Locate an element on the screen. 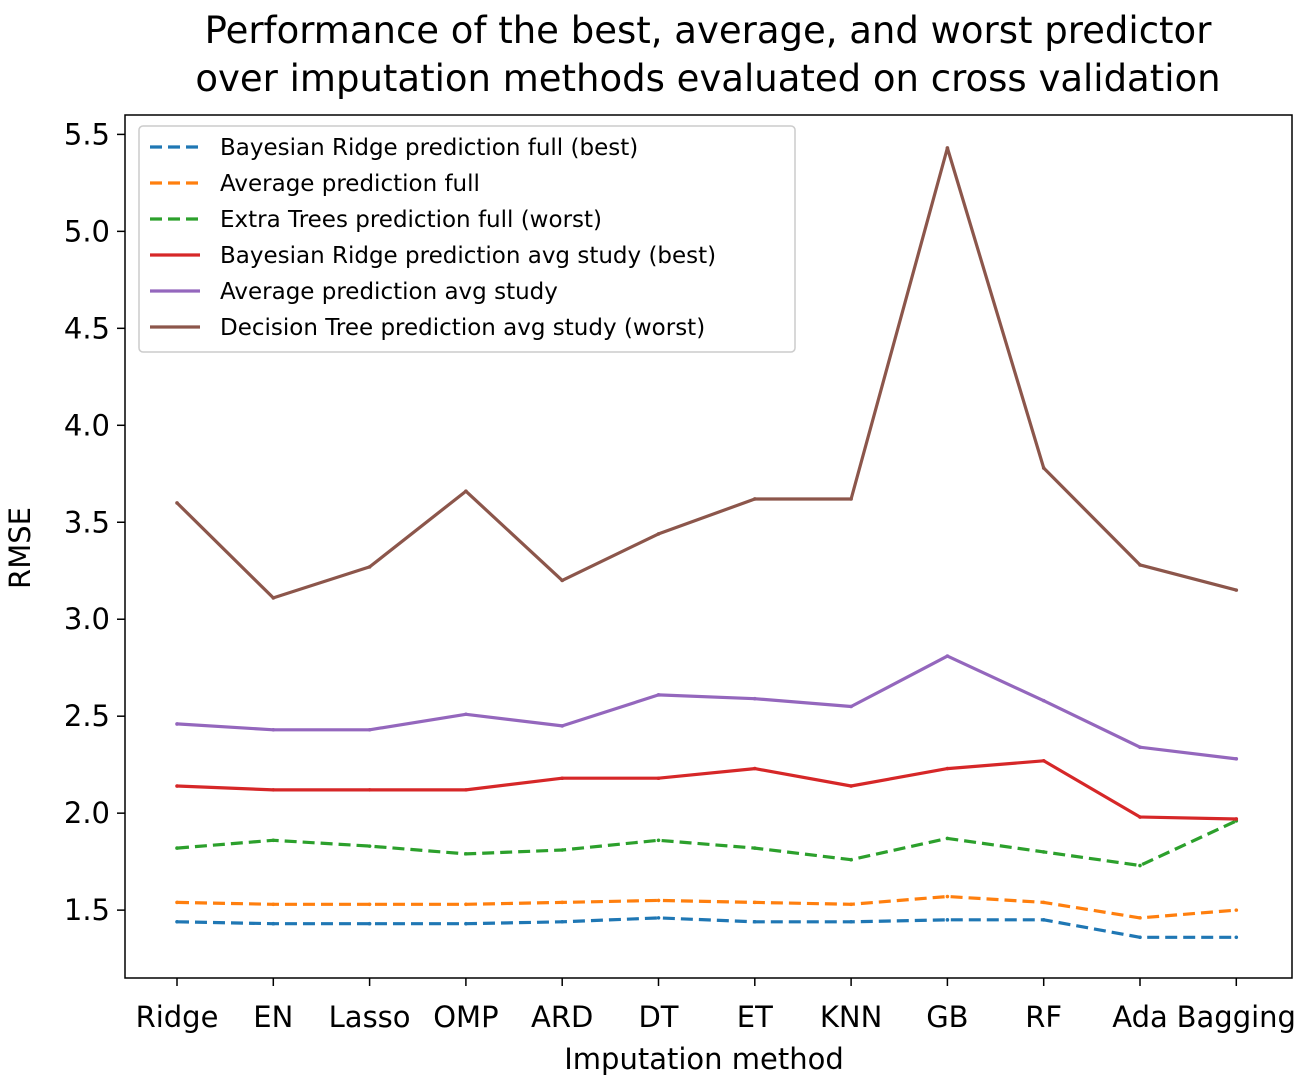  y-axis-ticks: 1.5 2.0 2.5 3.0 3.5 4.0 4.5 5.0 5.5 is located at coordinates (94, 522).